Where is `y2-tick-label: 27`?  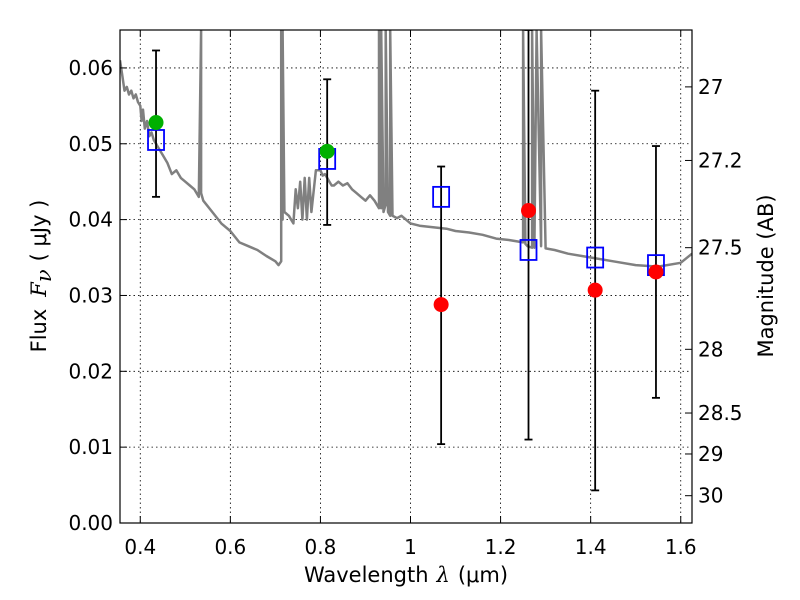 y2-tick-label: 27 is located at coordinates (710, 87).